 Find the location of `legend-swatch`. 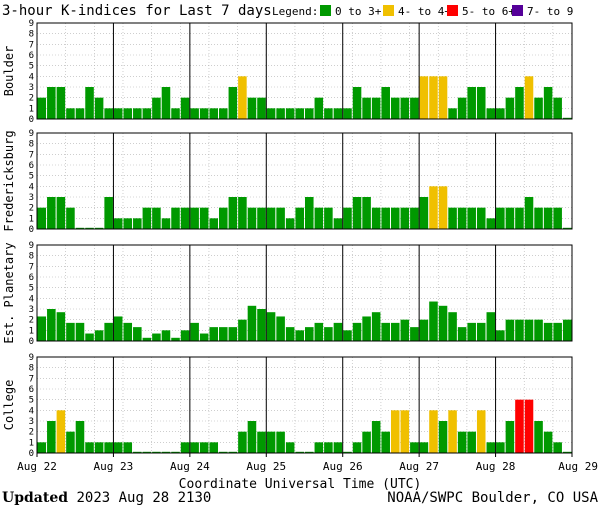

legend-swatch is located at coordinates (388, 10).